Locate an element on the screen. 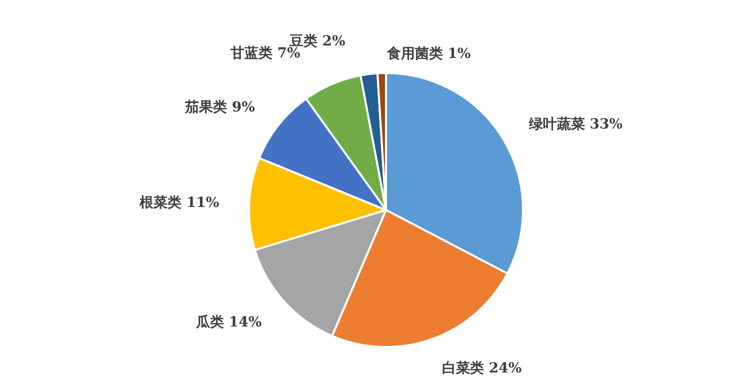 The image size is (749, 389). slice-label: 根菜类 11% is located at coordinates (179, 203).